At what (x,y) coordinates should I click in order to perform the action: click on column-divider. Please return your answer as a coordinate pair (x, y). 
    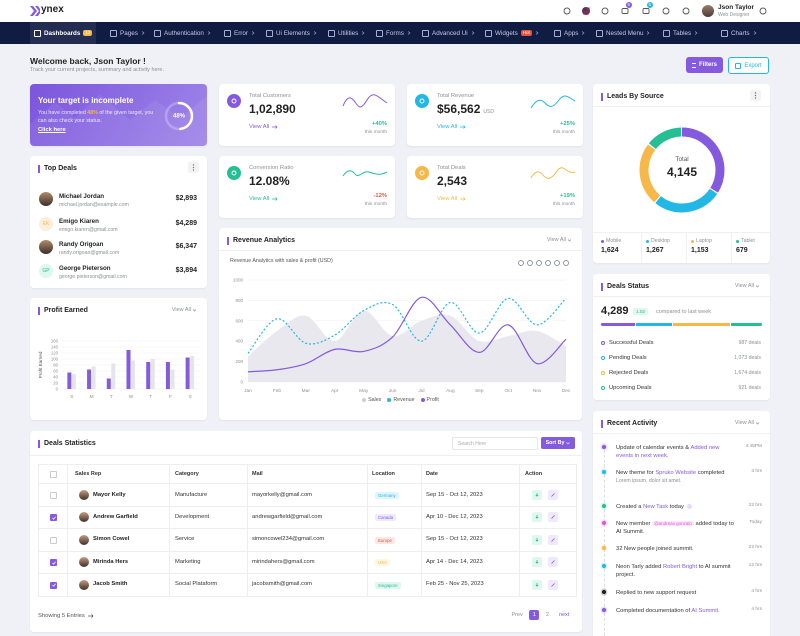
    Looking at the image, I should click on (519, 530).